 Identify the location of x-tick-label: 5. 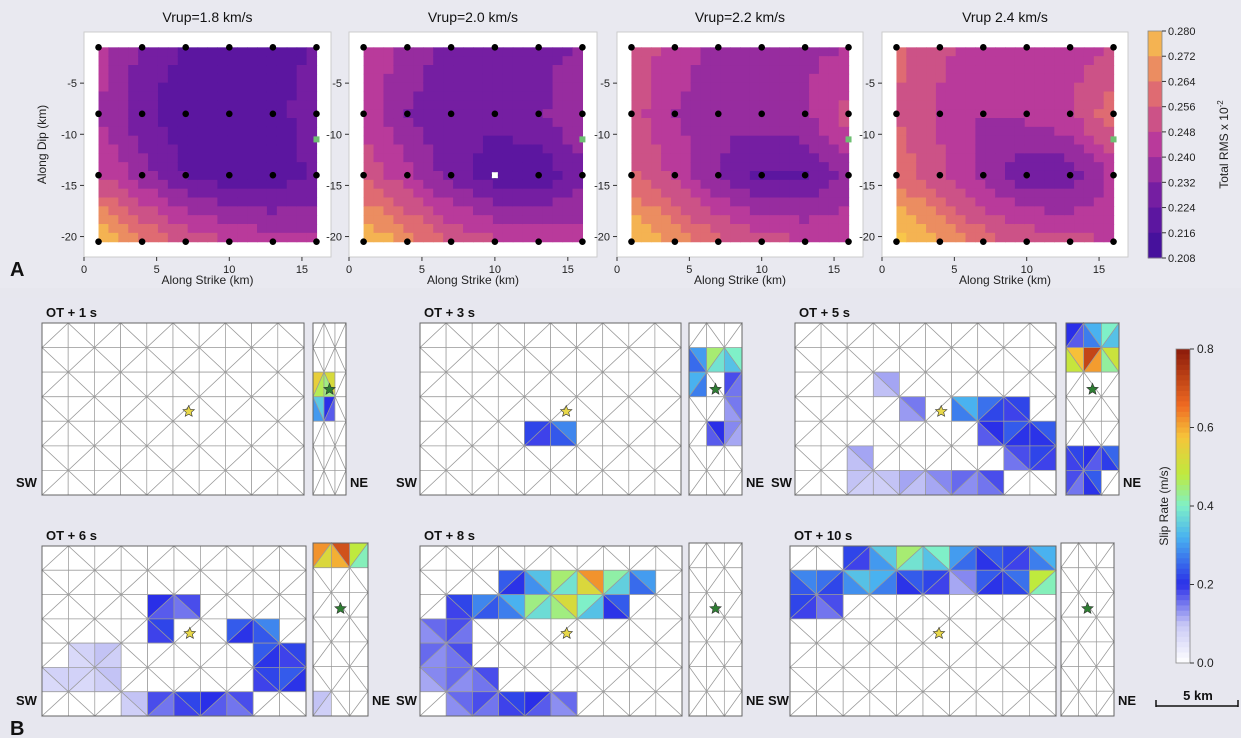
(157, 270).